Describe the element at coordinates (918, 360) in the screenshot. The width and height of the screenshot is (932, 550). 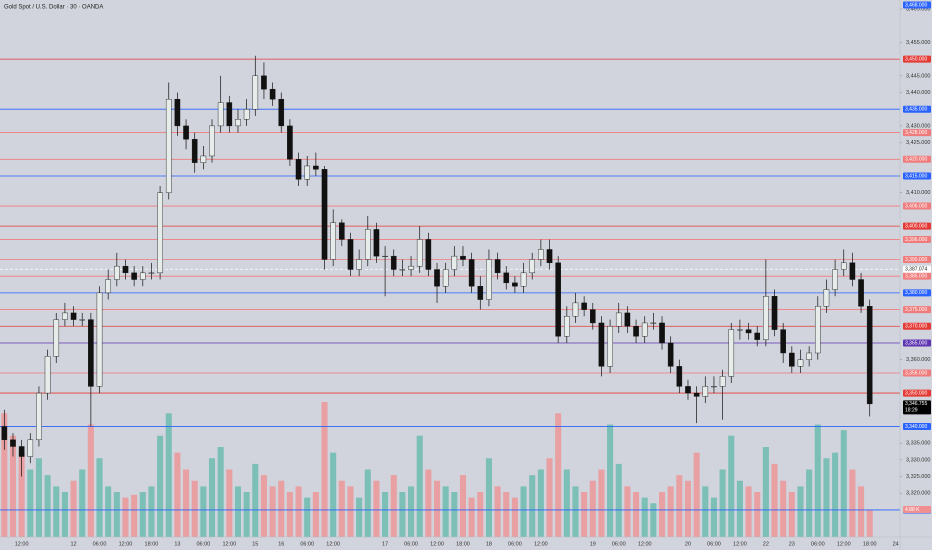
I see `y-tick-label: 3,360.000` at that location.